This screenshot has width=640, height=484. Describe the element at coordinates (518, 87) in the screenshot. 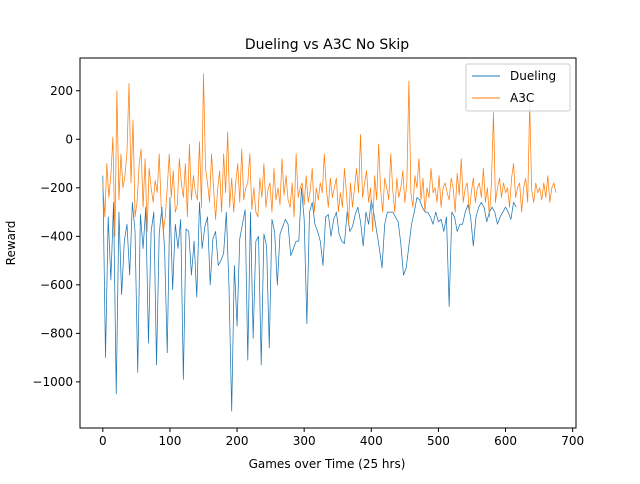

I see `legend: Dueling A3C` at that location.